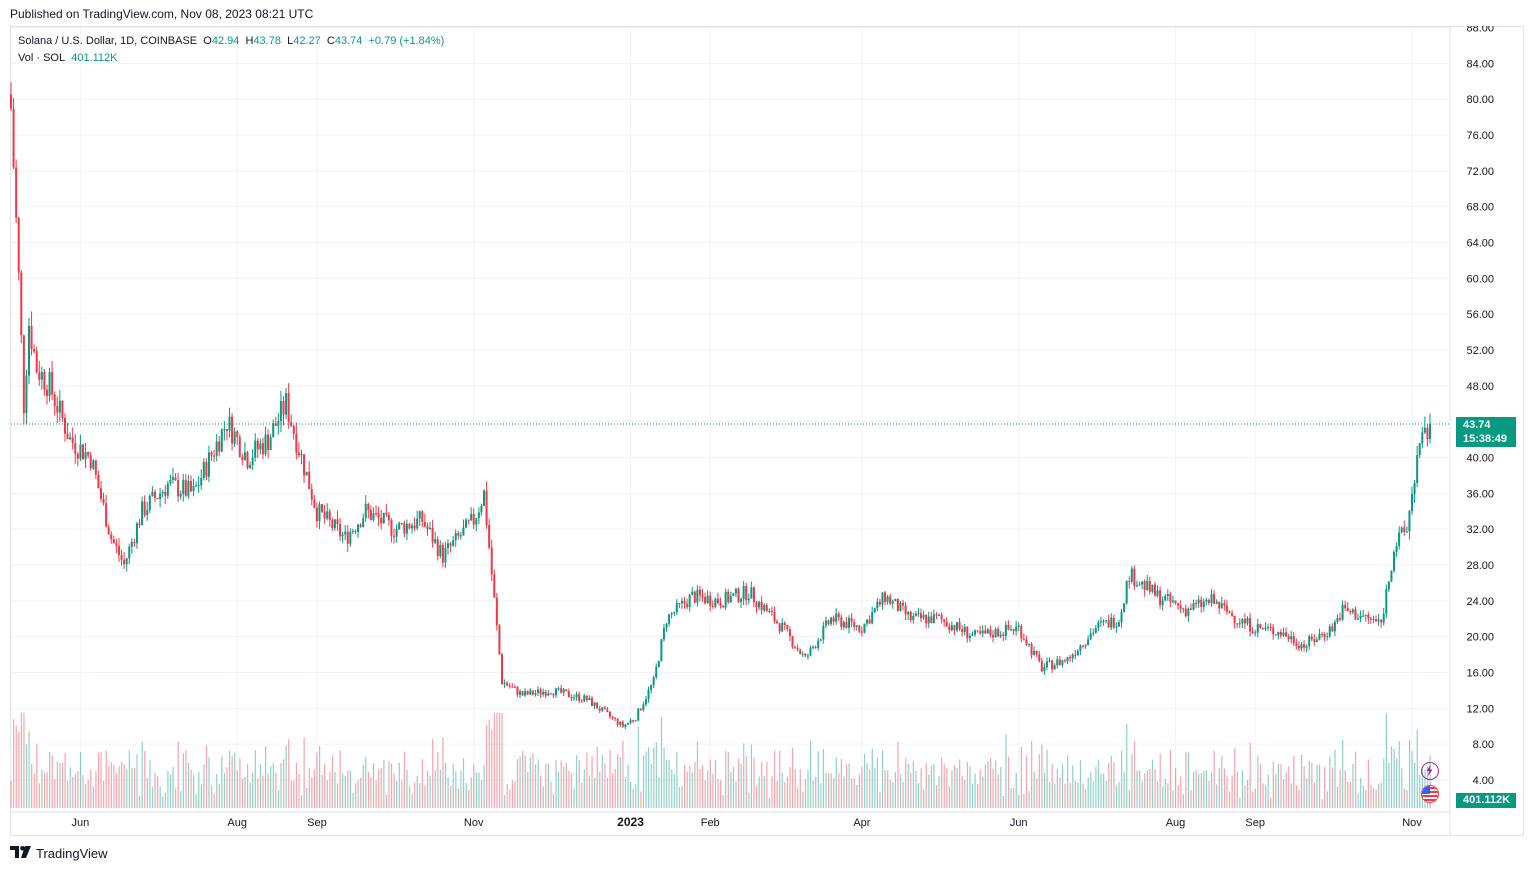 The width and height of the screenshot is (1534, 871). What do you see at coordinates (307, 41) in the screenshot?
I see `legend-low: 42.27` at bounding box center [307, 41].